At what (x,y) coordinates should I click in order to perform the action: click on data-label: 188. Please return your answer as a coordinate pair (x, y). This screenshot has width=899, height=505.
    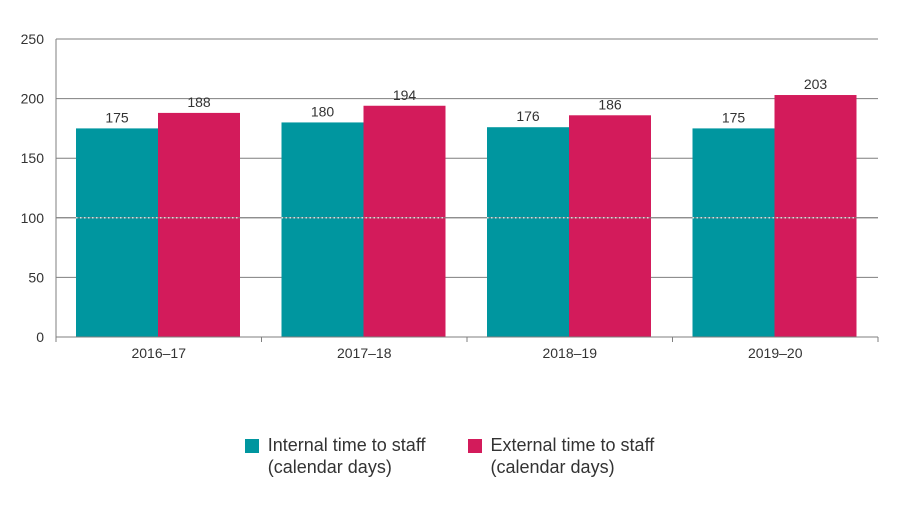
    Looking at the image, I should click on (199, 102).